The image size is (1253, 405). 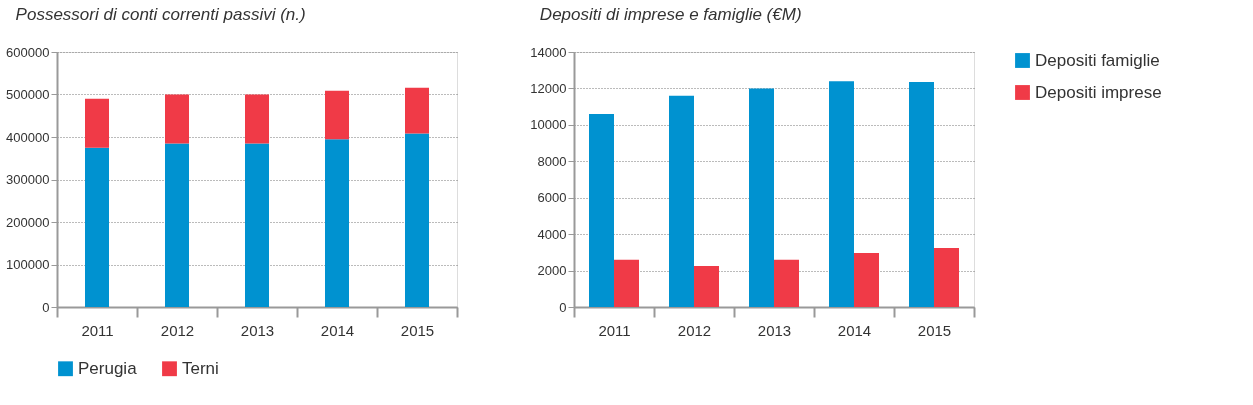 I want to click on y-tick-label: 300000, so click(x=28, y=179).